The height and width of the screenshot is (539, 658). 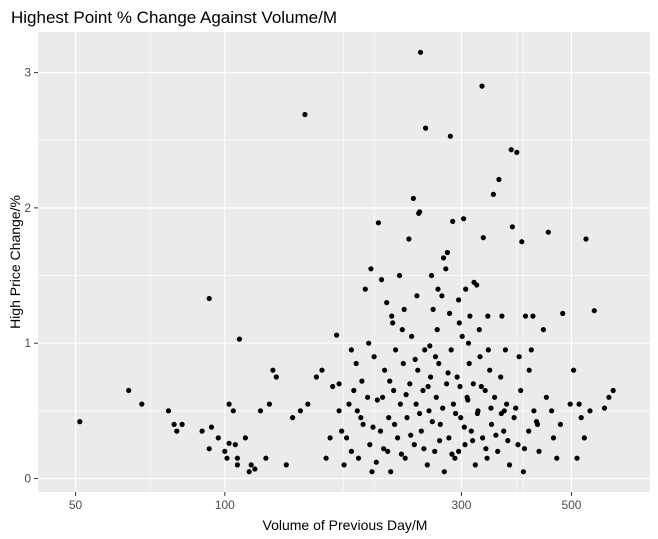 I want to click on y-axis-ticks: 0 1 2 3, so click(x=31, y=275).